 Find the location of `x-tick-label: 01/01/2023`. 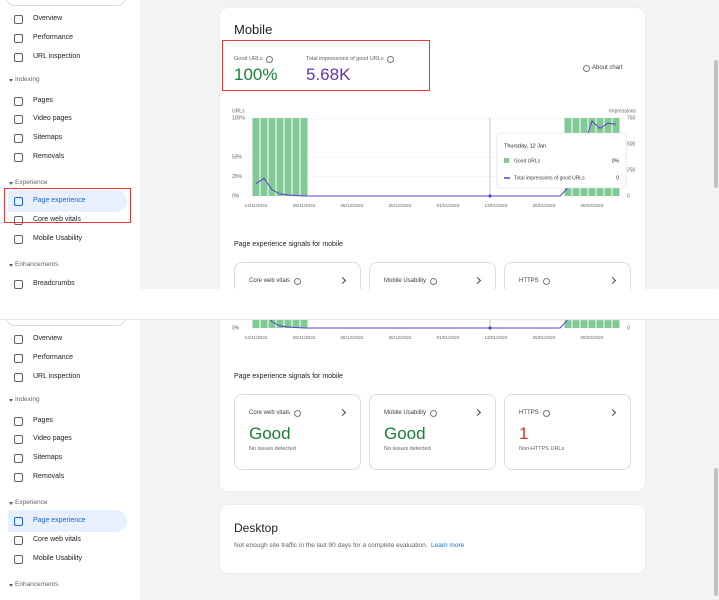

x-tick-label: 01/01/2023 is located at coordinates (448, 205).